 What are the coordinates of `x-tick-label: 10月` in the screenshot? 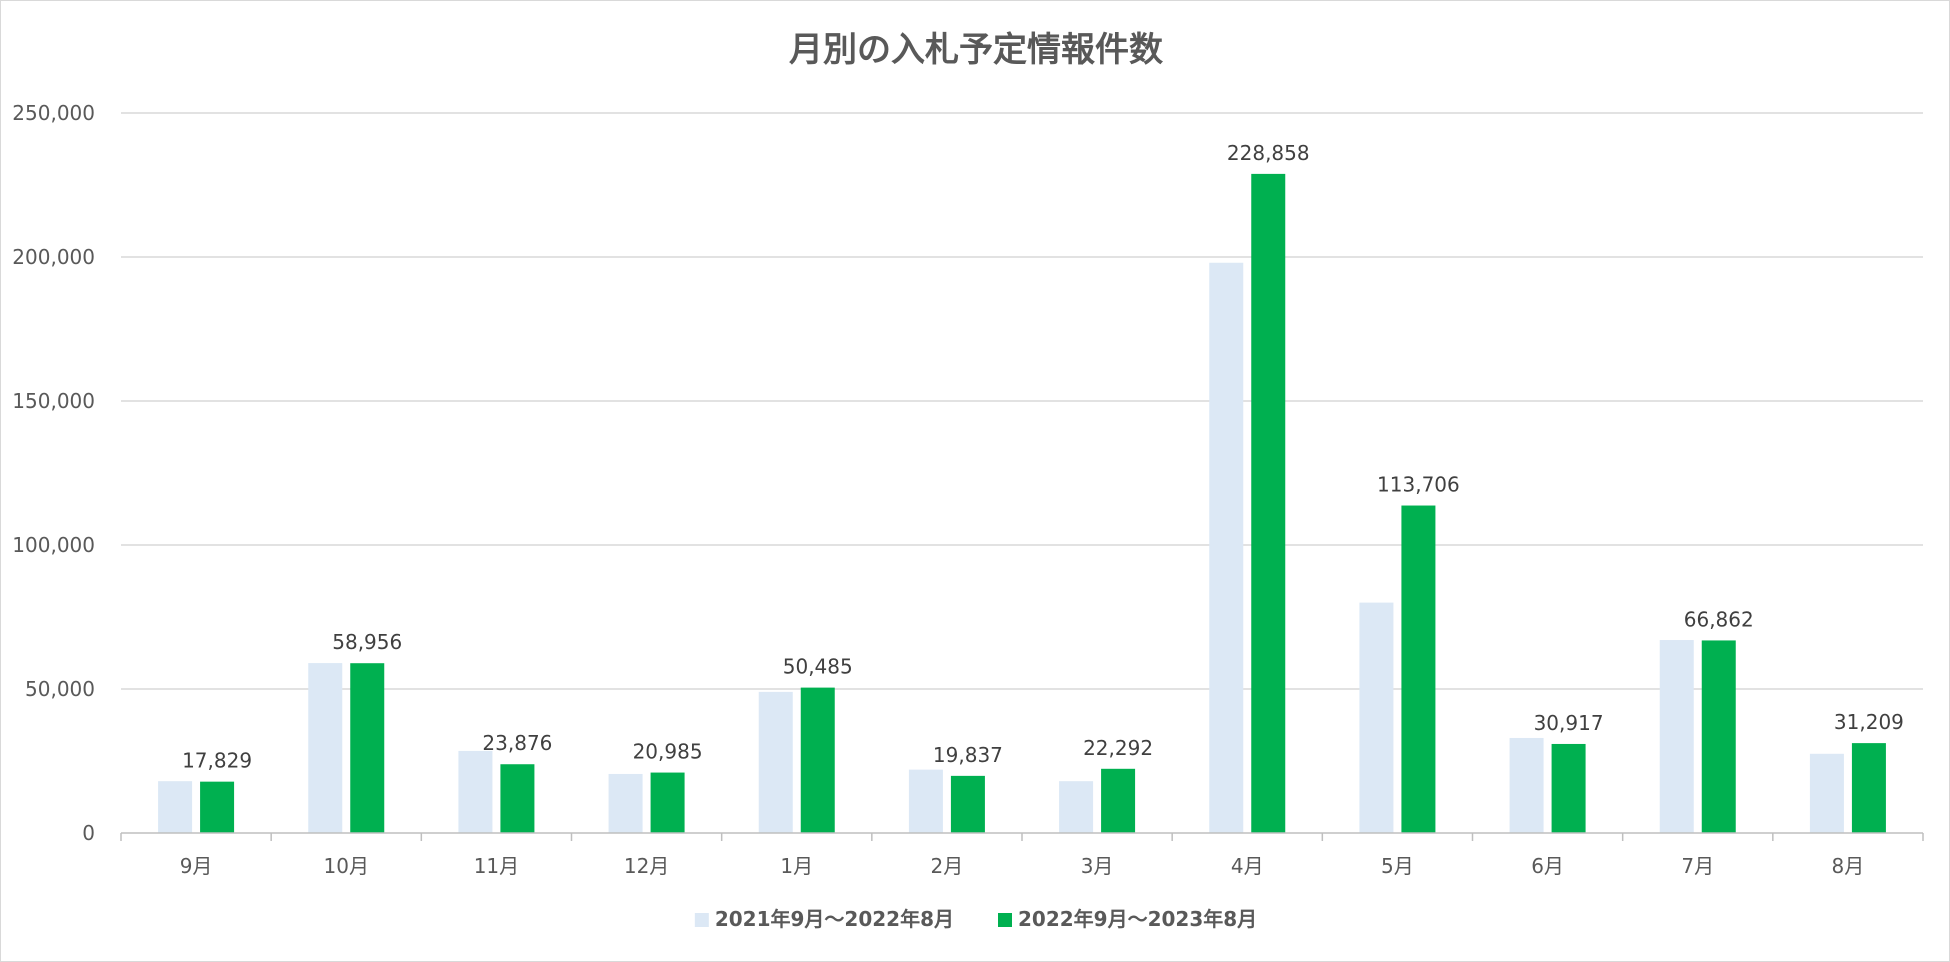 It's located at (346, 866).